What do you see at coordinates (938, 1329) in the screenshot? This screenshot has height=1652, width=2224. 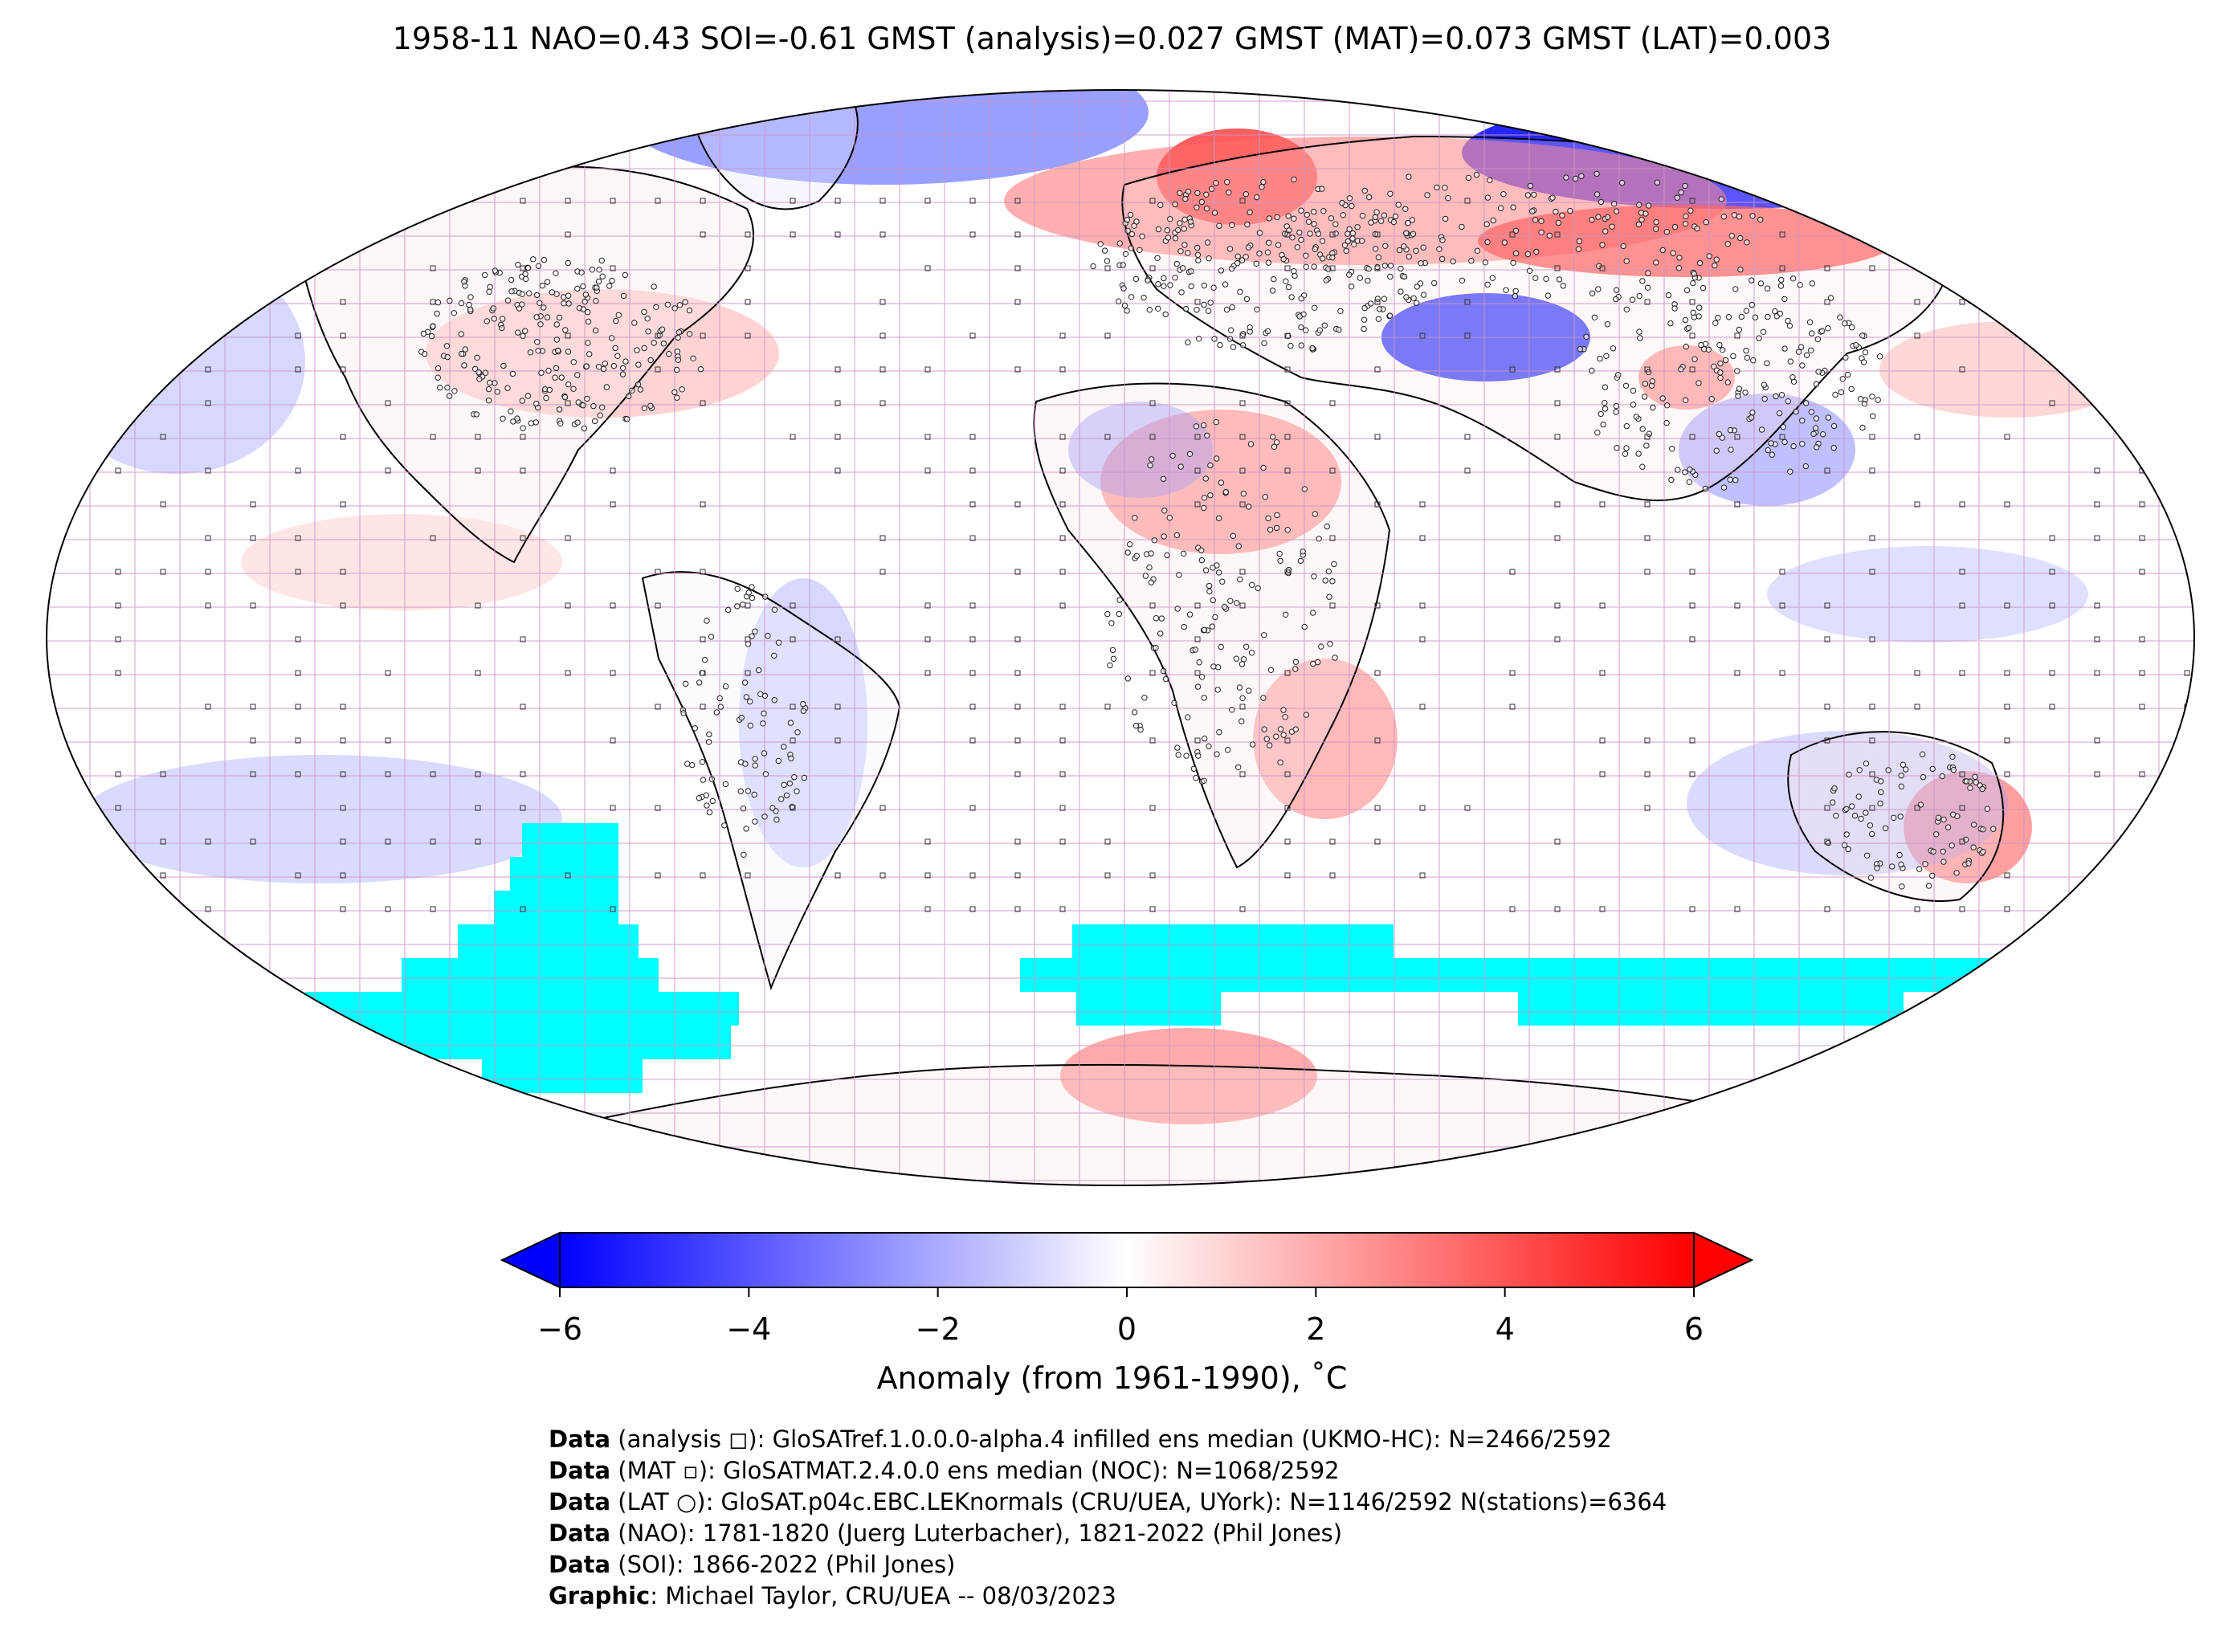 I see `colorbar-tick-label: −2` at bounding box center [938, 1329].